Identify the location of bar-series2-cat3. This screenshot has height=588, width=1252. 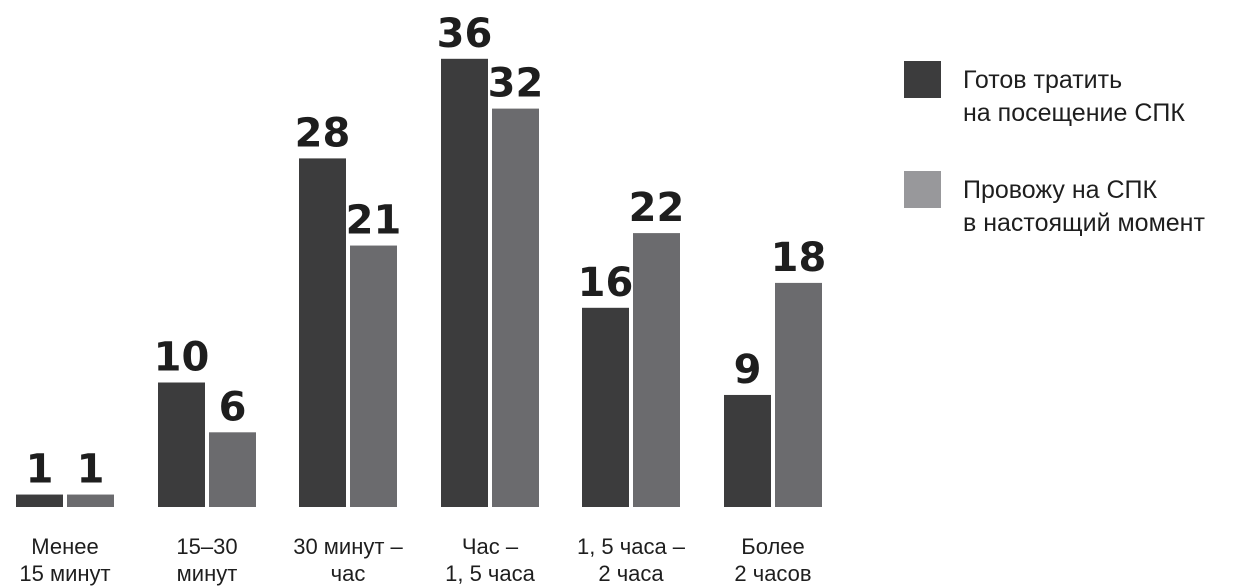
(373, 376).